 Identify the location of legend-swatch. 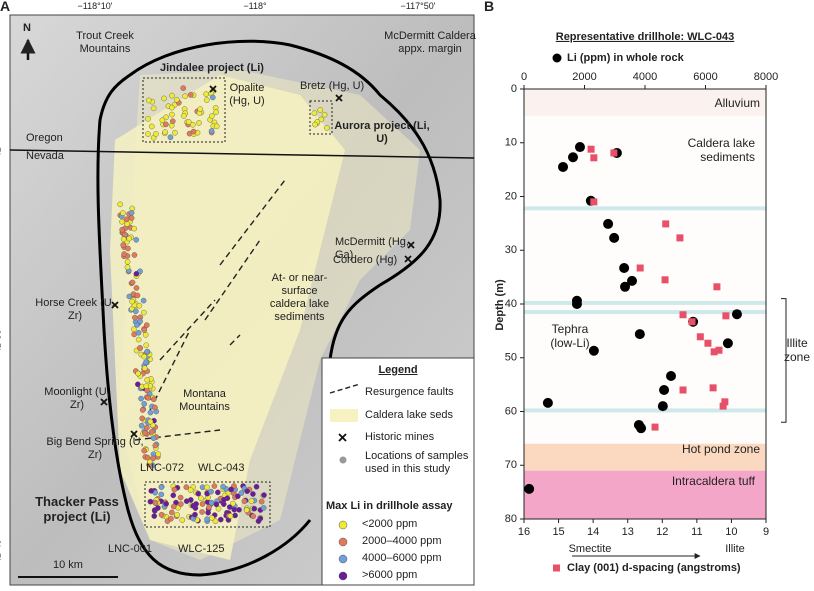
(557, 58).